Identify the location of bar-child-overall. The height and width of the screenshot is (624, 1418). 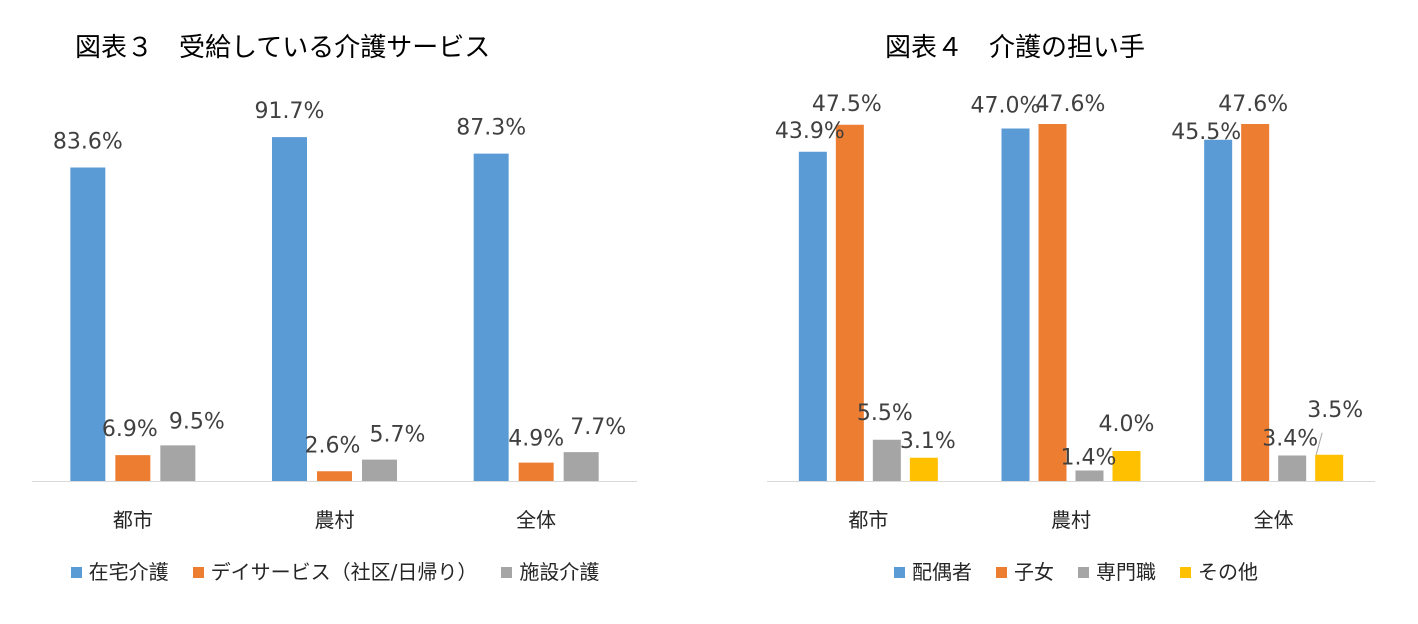
(1255, 302).